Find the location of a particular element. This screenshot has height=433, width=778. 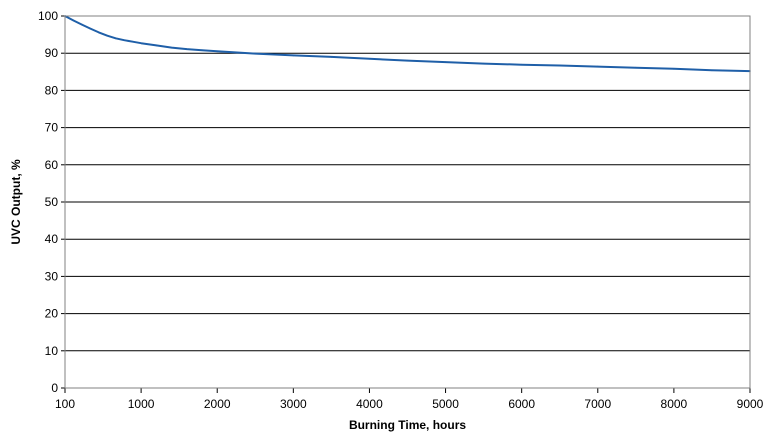

x-tick-label: 9000 is located at coordinates (750, 404).